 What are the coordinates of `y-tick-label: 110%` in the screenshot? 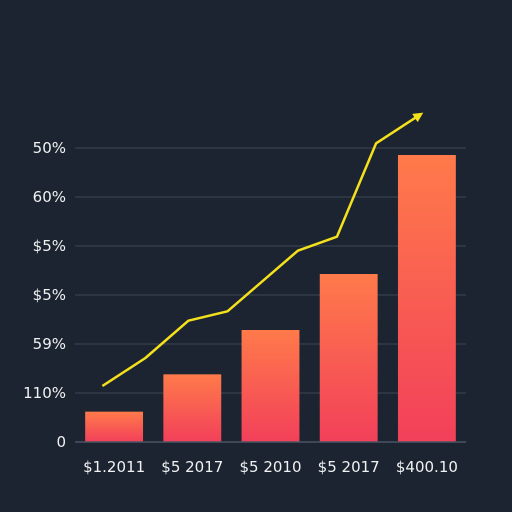 It's located at (44, 393).